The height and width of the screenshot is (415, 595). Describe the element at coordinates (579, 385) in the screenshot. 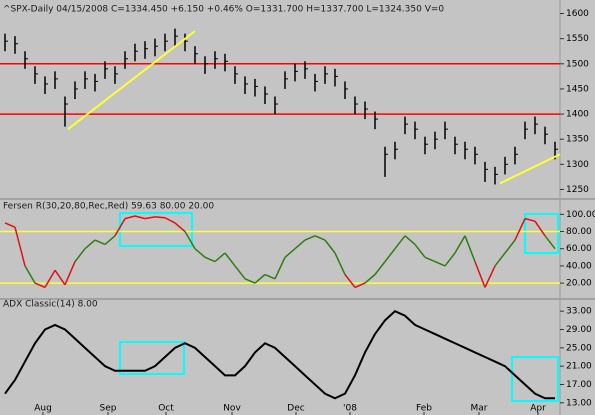

I see `y-tick-label: 17.00` at that location.